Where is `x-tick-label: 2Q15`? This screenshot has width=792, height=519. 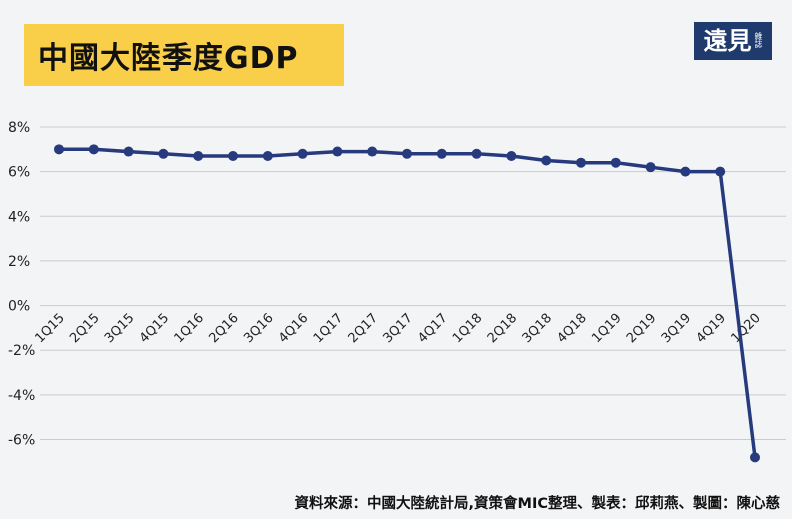
x-tick-label: 2Q15 is located at coordinates (84, 328).